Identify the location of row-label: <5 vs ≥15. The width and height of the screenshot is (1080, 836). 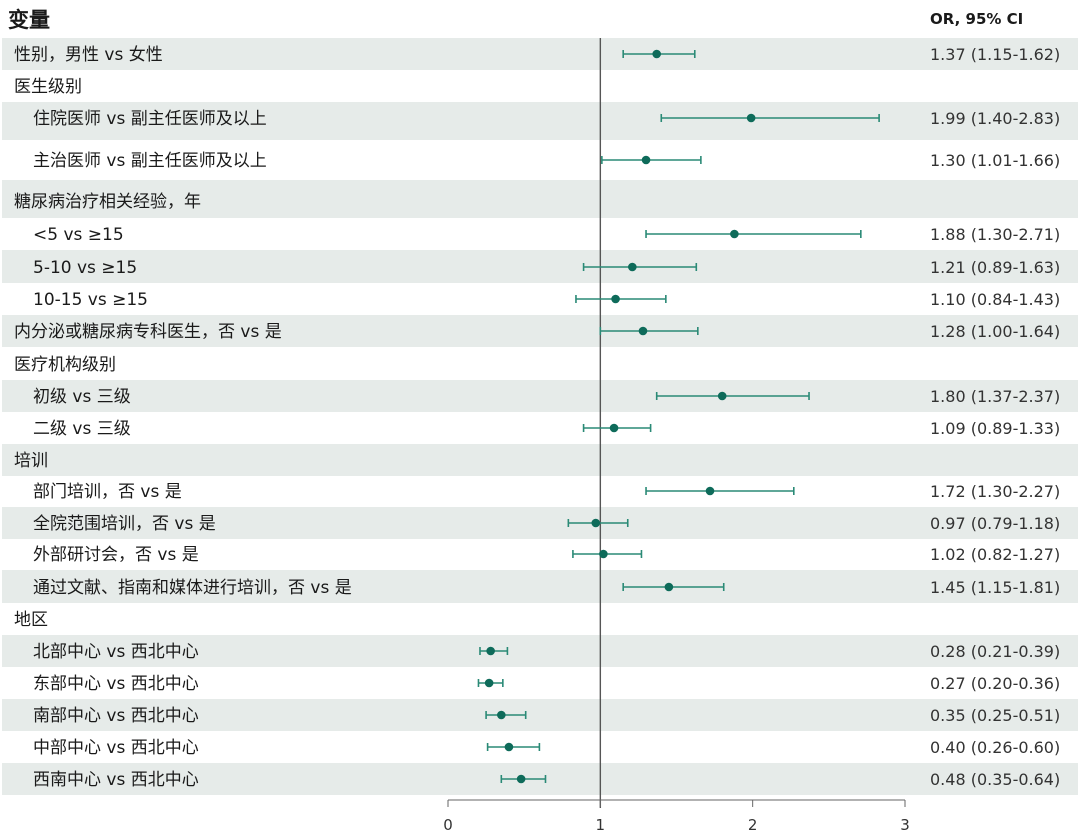
(78, 235).